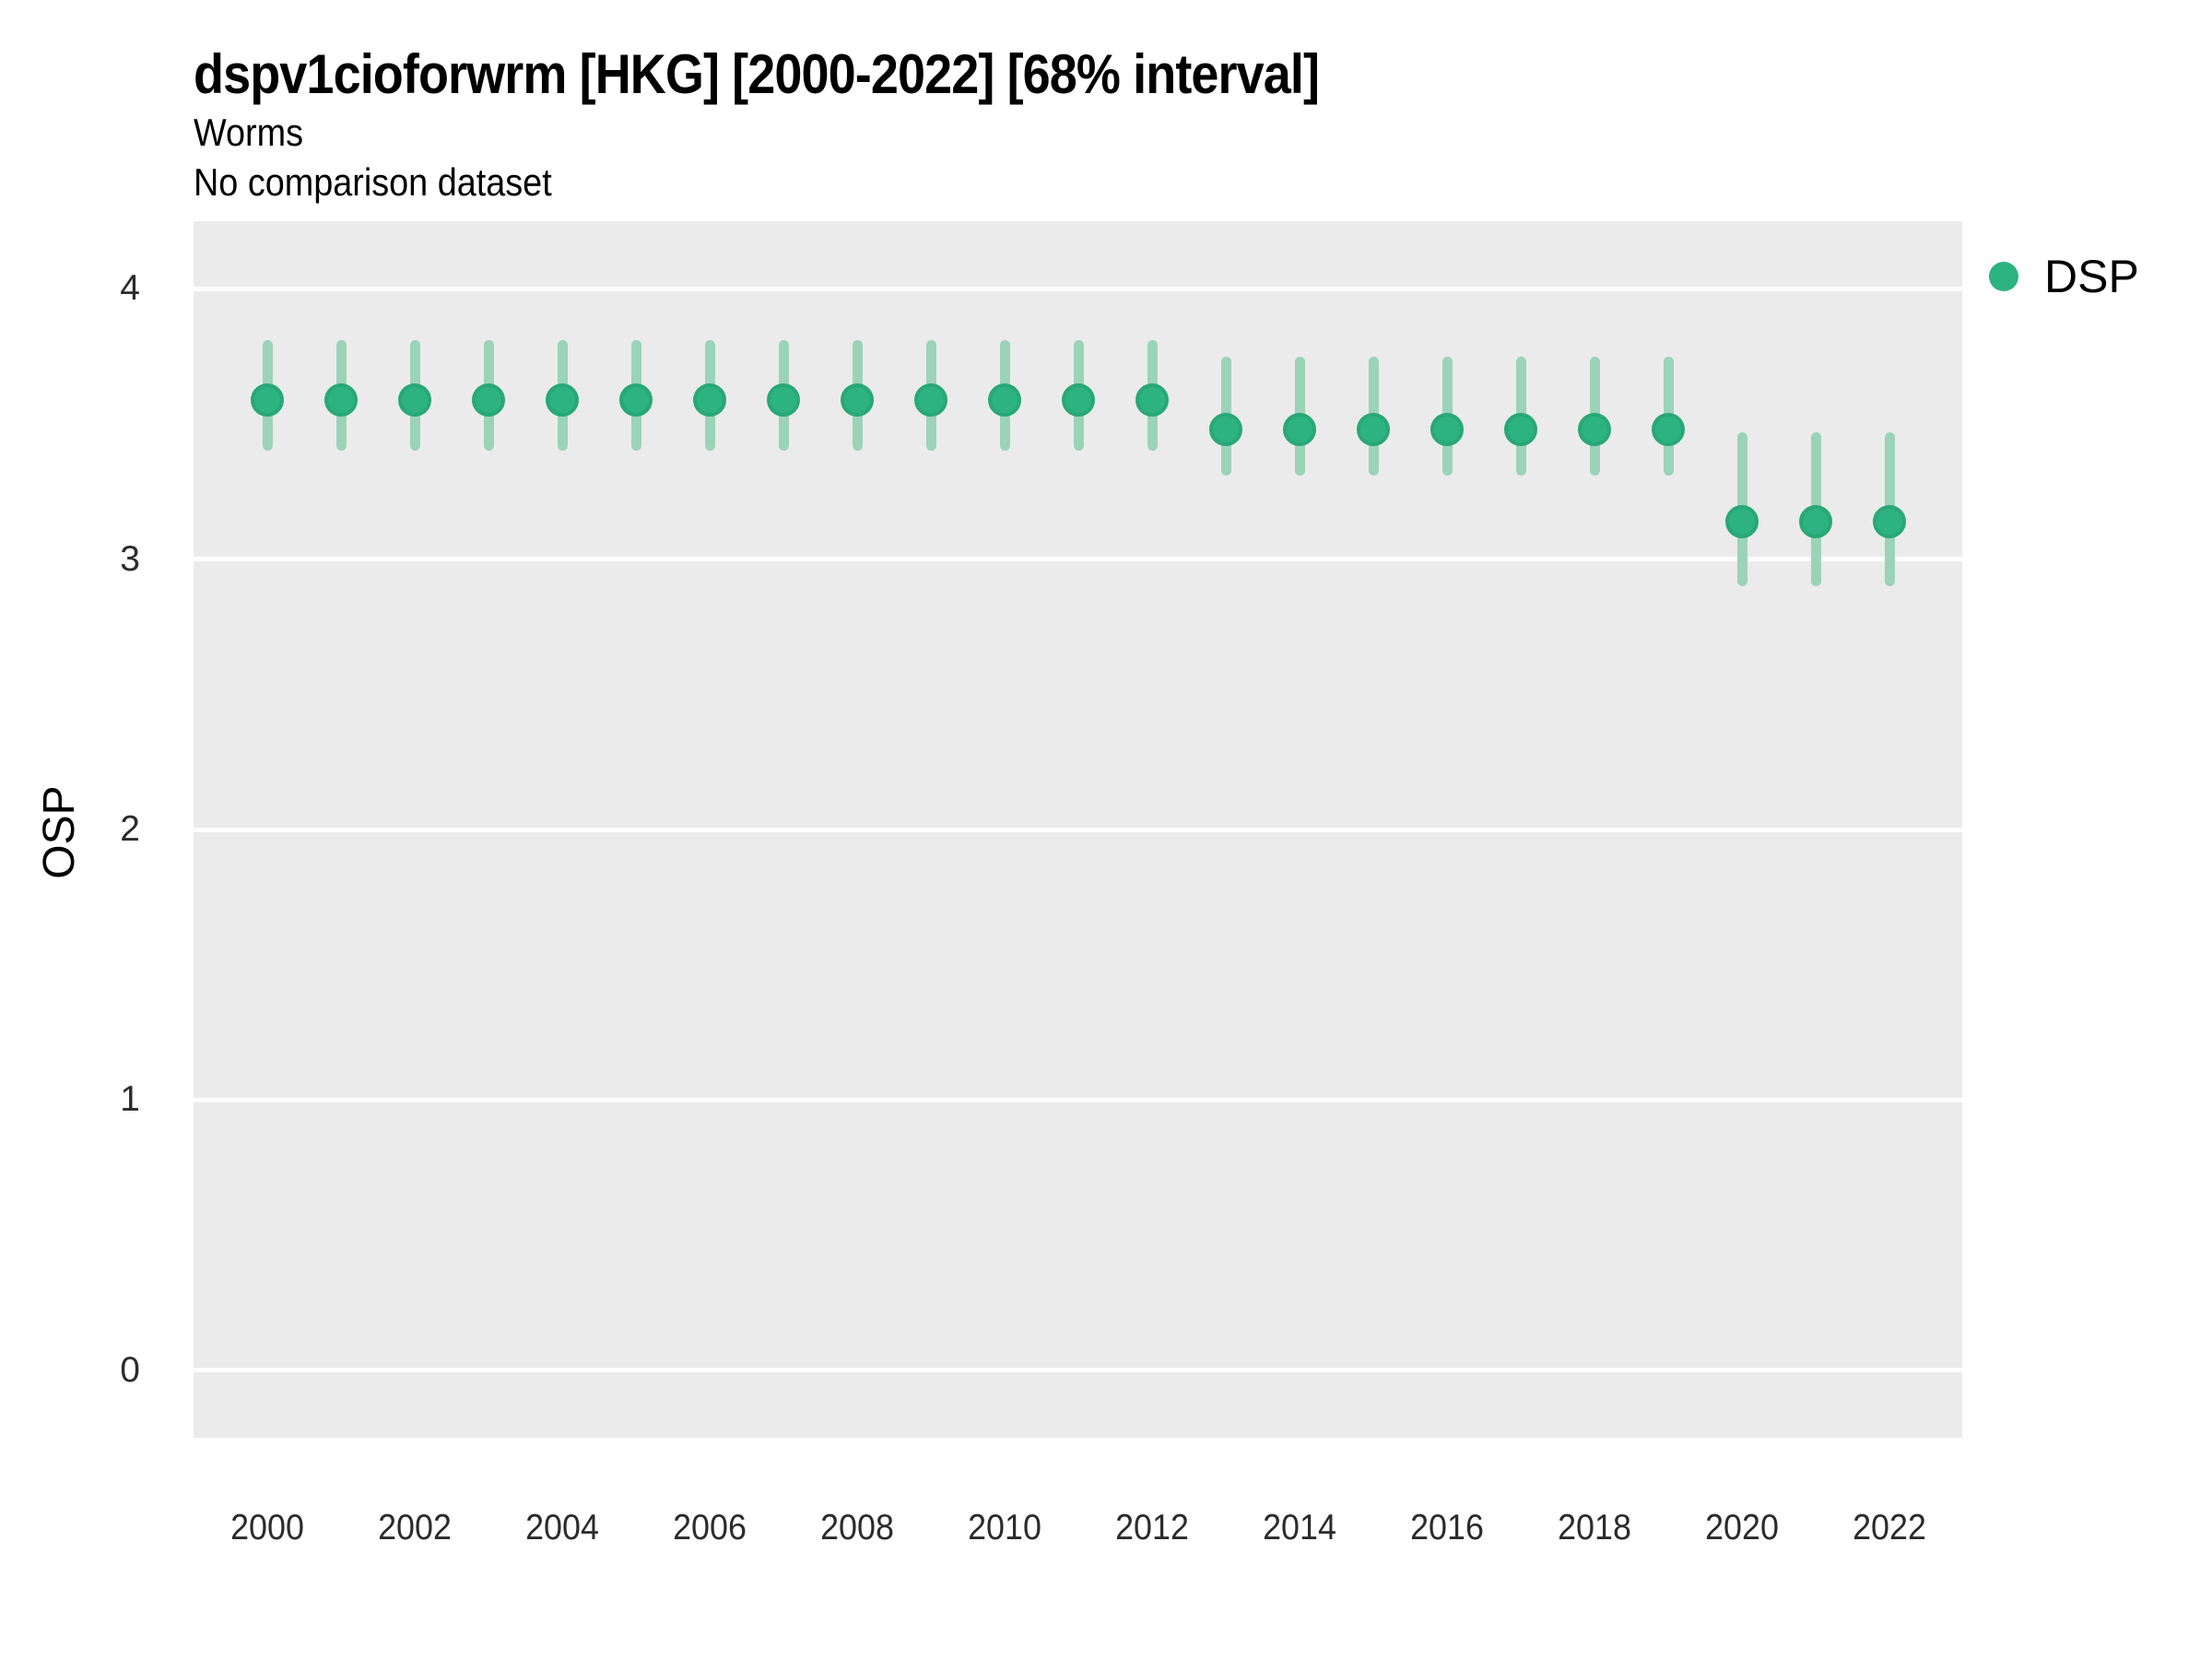 The height and width of the screenshot is (1659, 2212). I want to click on y-tick-1: 1, so click(130, 1099).